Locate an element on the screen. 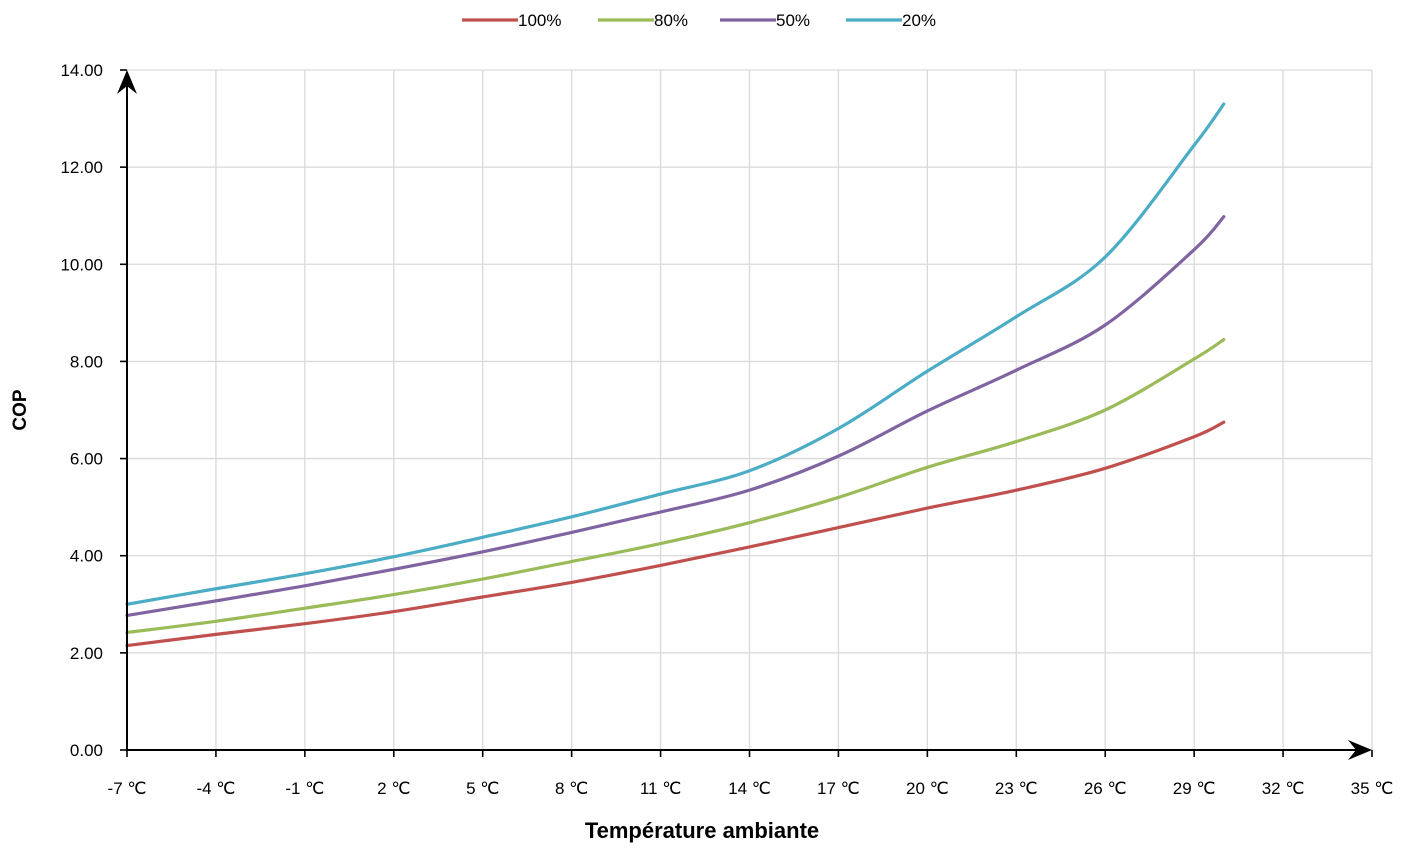 Image resolution: width=1416 pixels, height=852 pixels. x-tick-label: 32 ℃ is located at coordinates (1283, 788).